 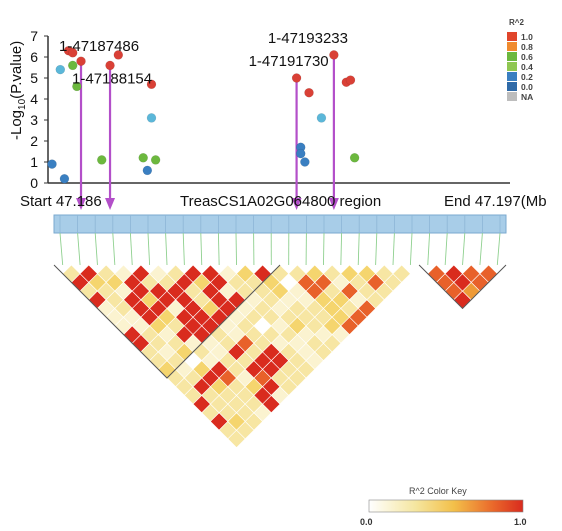 I want to click on color-key-min: 0.0, so click(x=366, y=522).